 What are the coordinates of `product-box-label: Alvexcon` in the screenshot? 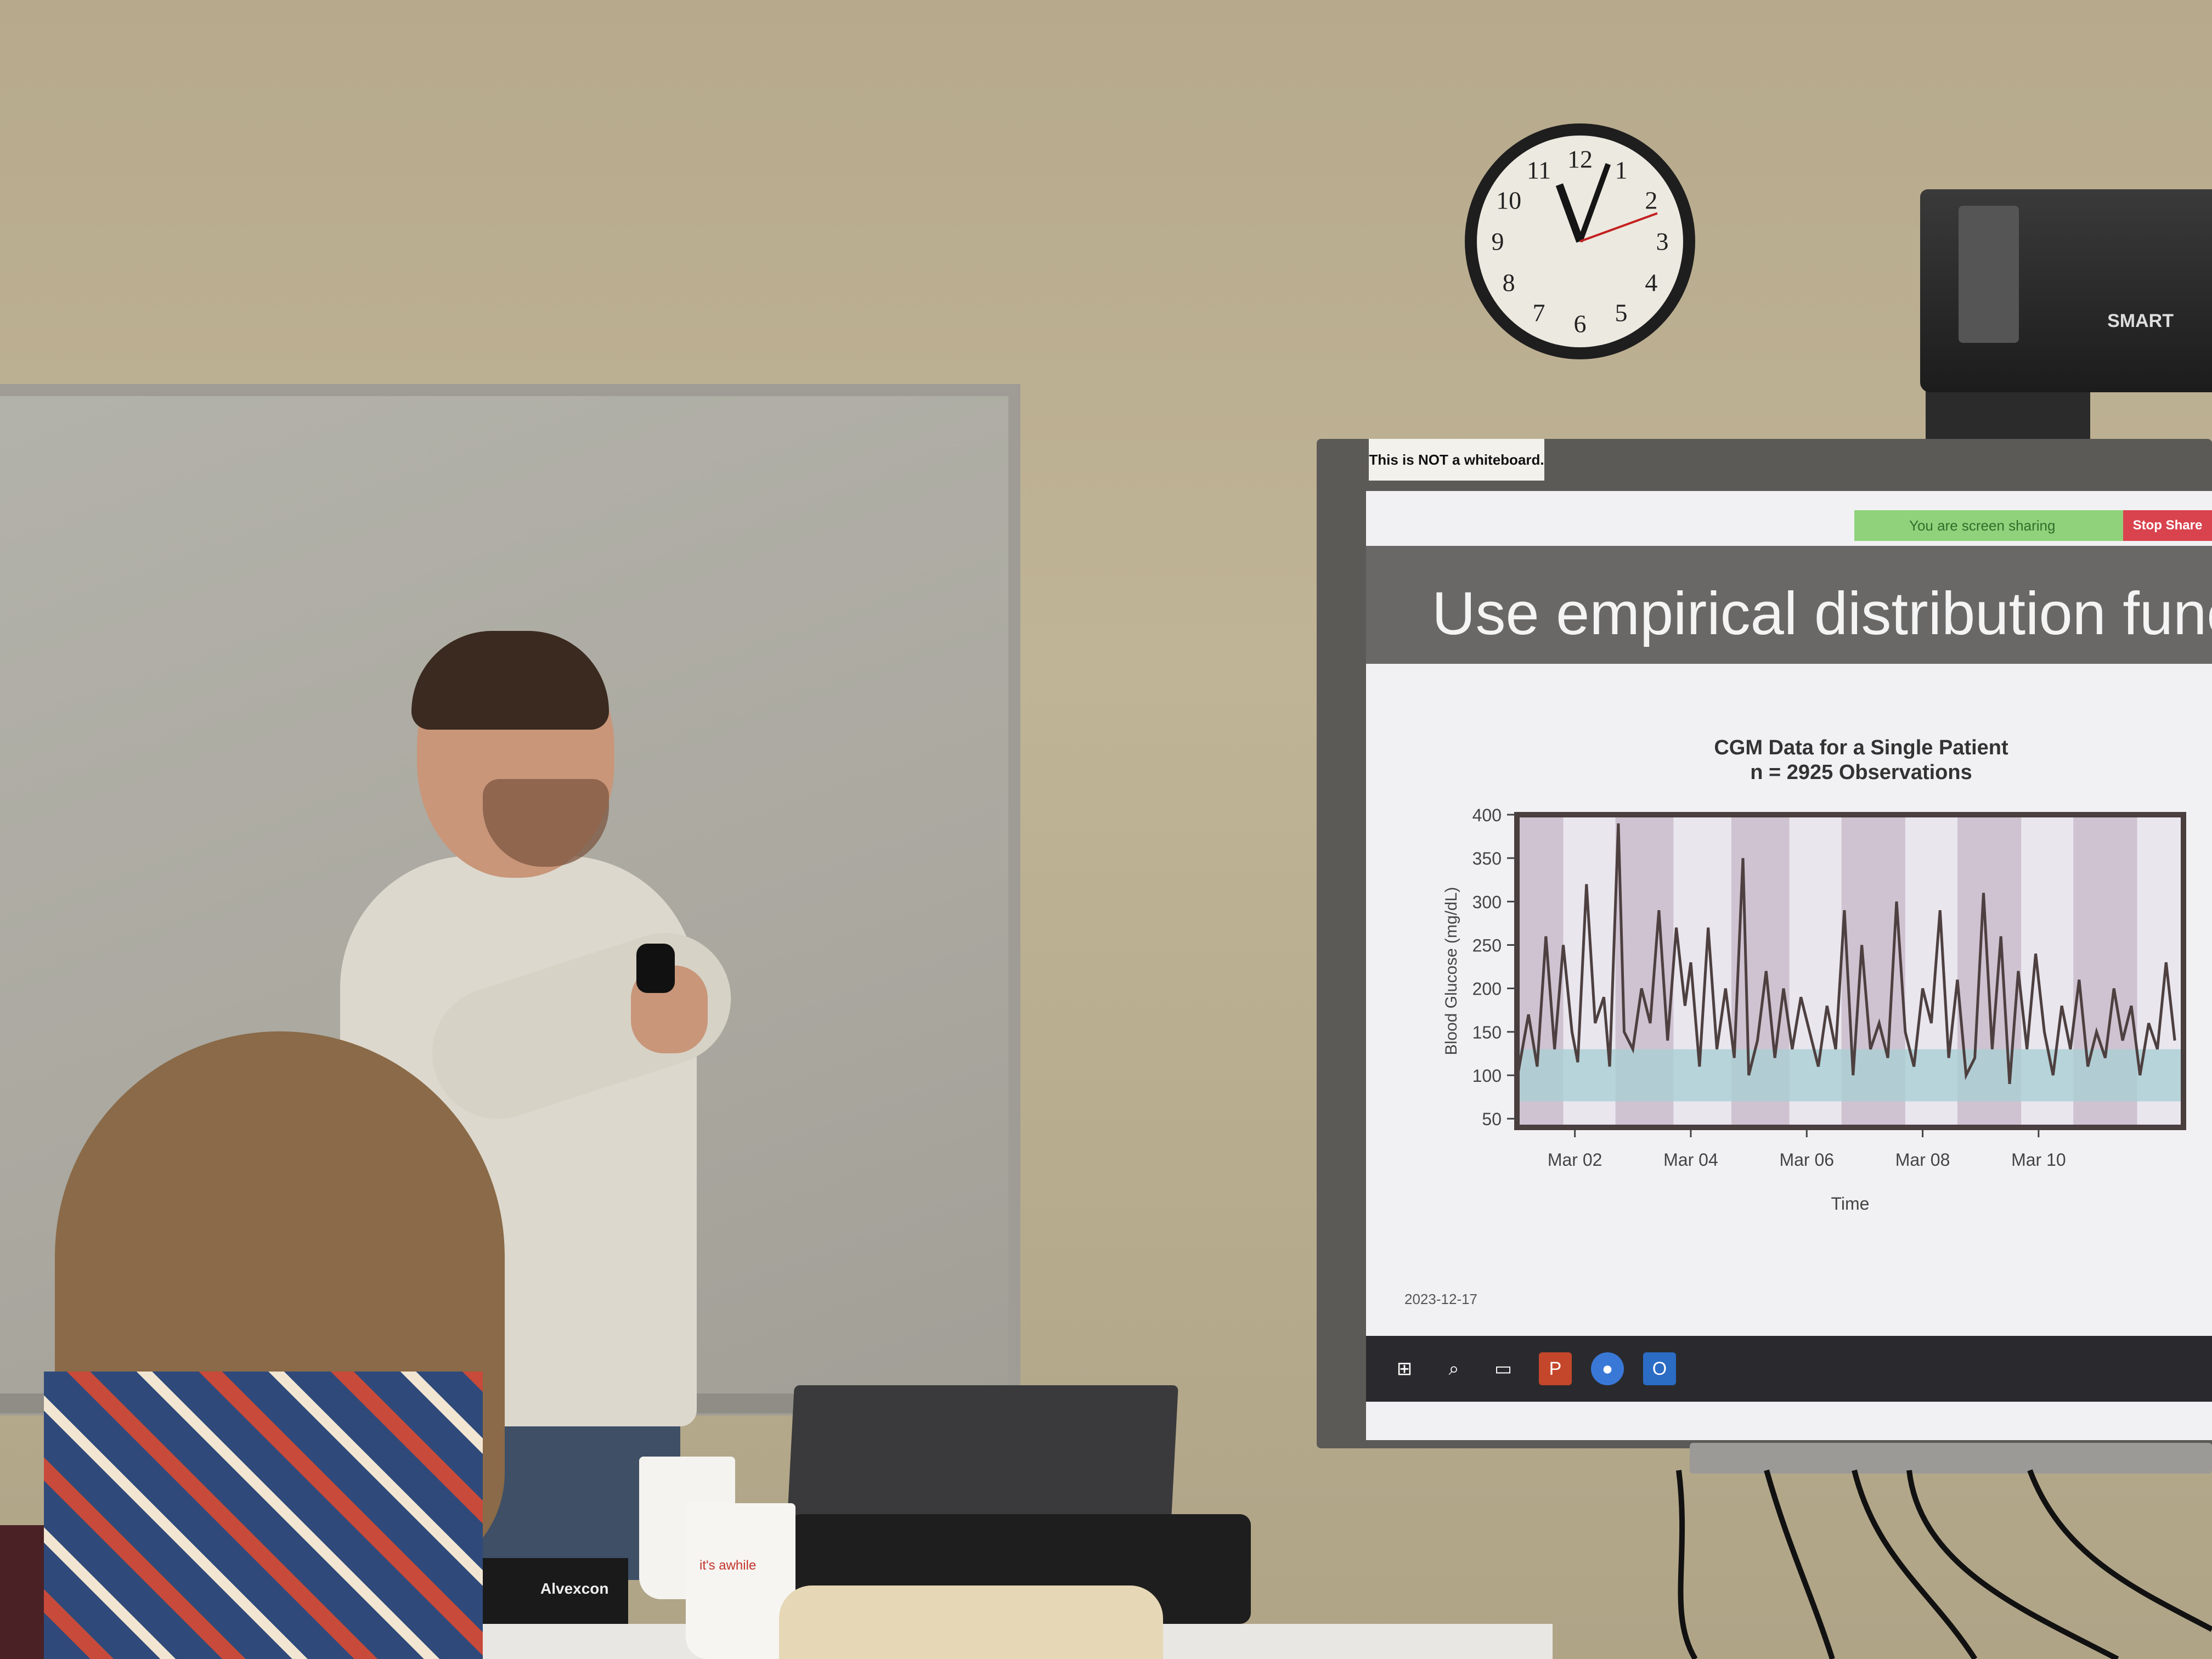 It's located at (574, 1589).